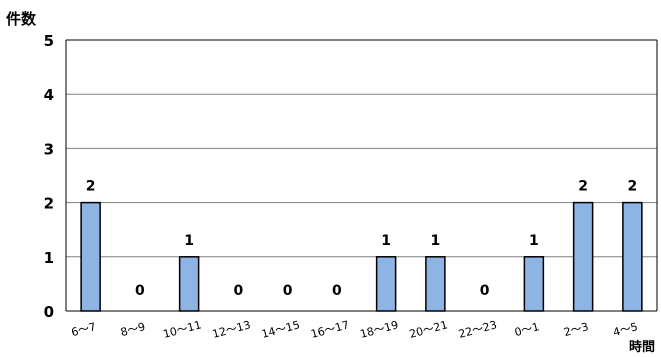 The height and width of the screenshot is (357, 661). I want to click on y-tick-label-4: 4, so click(49, 95).